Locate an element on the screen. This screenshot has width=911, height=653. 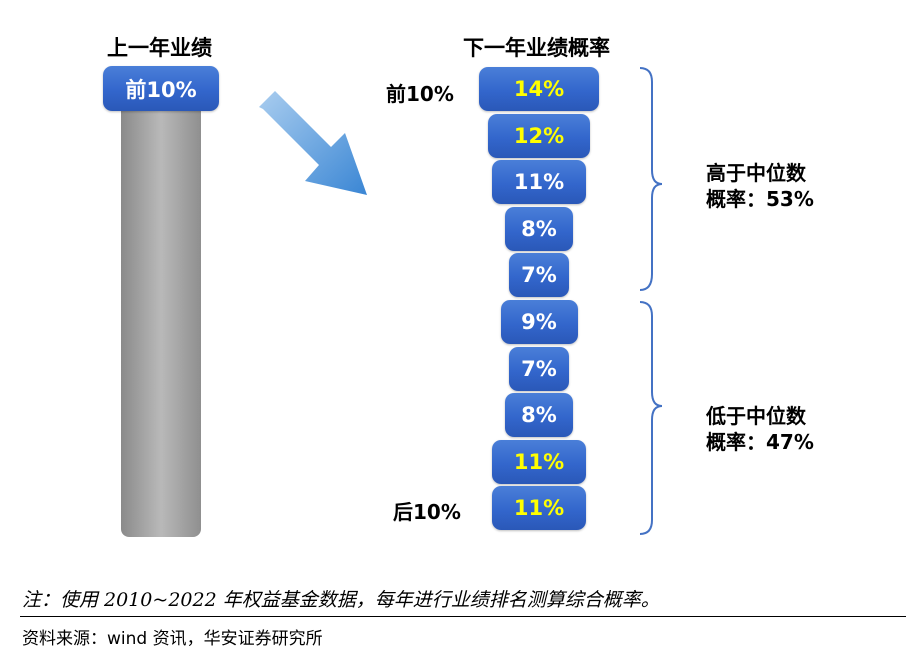
prior-tier-pill: 前10% is located at coordinates (161, 88).